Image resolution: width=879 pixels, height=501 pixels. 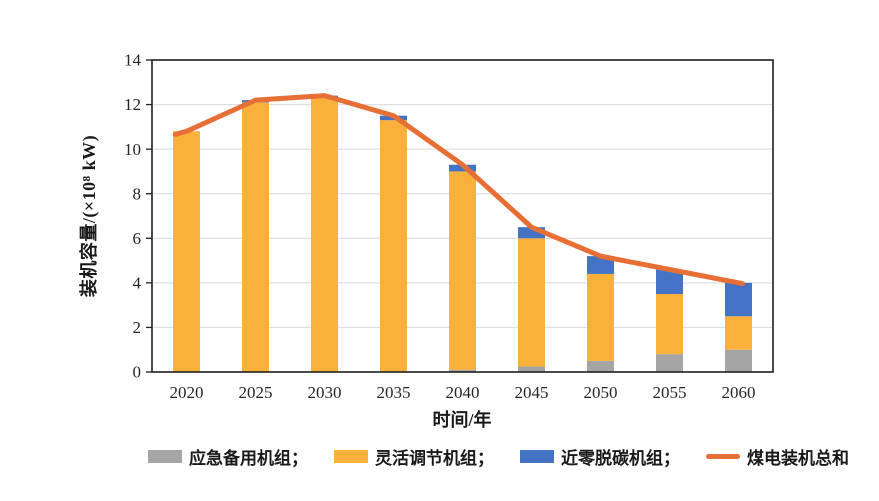 I want to click on legend-line-swatch, so click(x=723, y=456).